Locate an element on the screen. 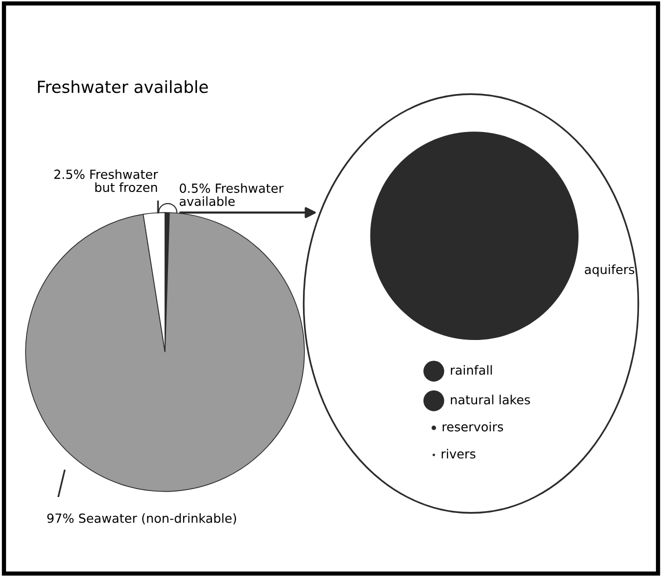  chart-title: Freshwater available is located at coordinates (123, 87).